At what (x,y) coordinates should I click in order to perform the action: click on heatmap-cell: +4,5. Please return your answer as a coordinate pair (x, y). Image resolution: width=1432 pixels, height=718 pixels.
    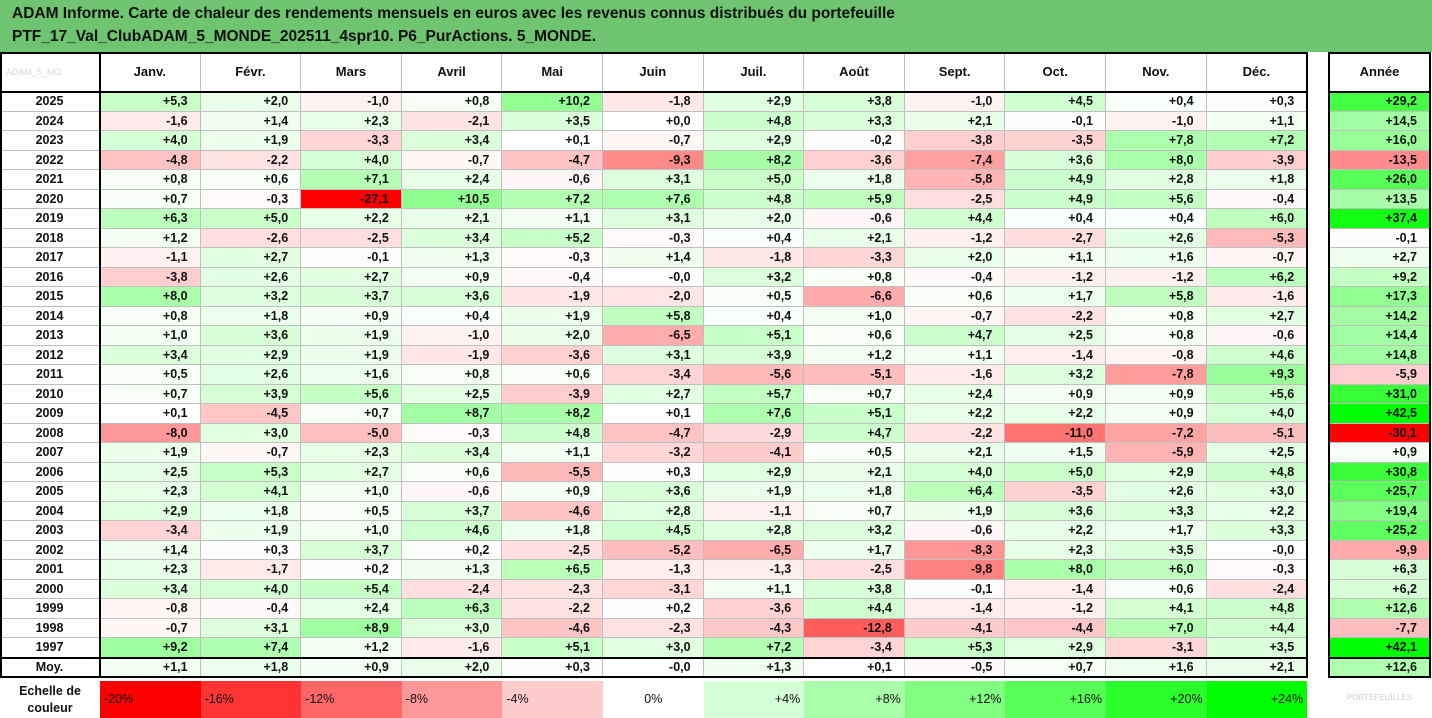
    Looking at the image, I should click on (653, 531).